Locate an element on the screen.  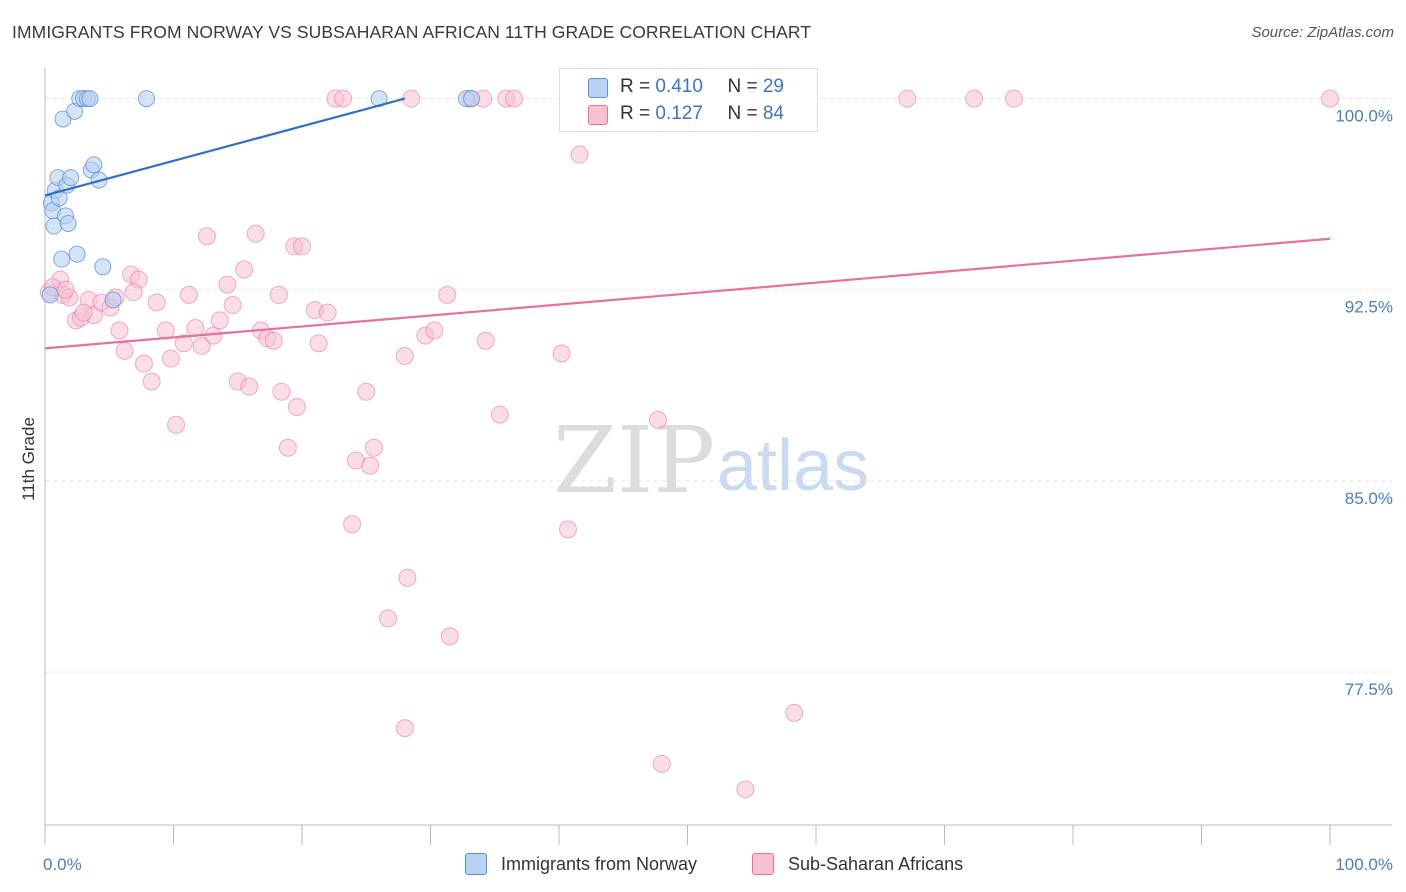
legend-label-norway: Immigrants from Norway is located at coordinates (599, 863).